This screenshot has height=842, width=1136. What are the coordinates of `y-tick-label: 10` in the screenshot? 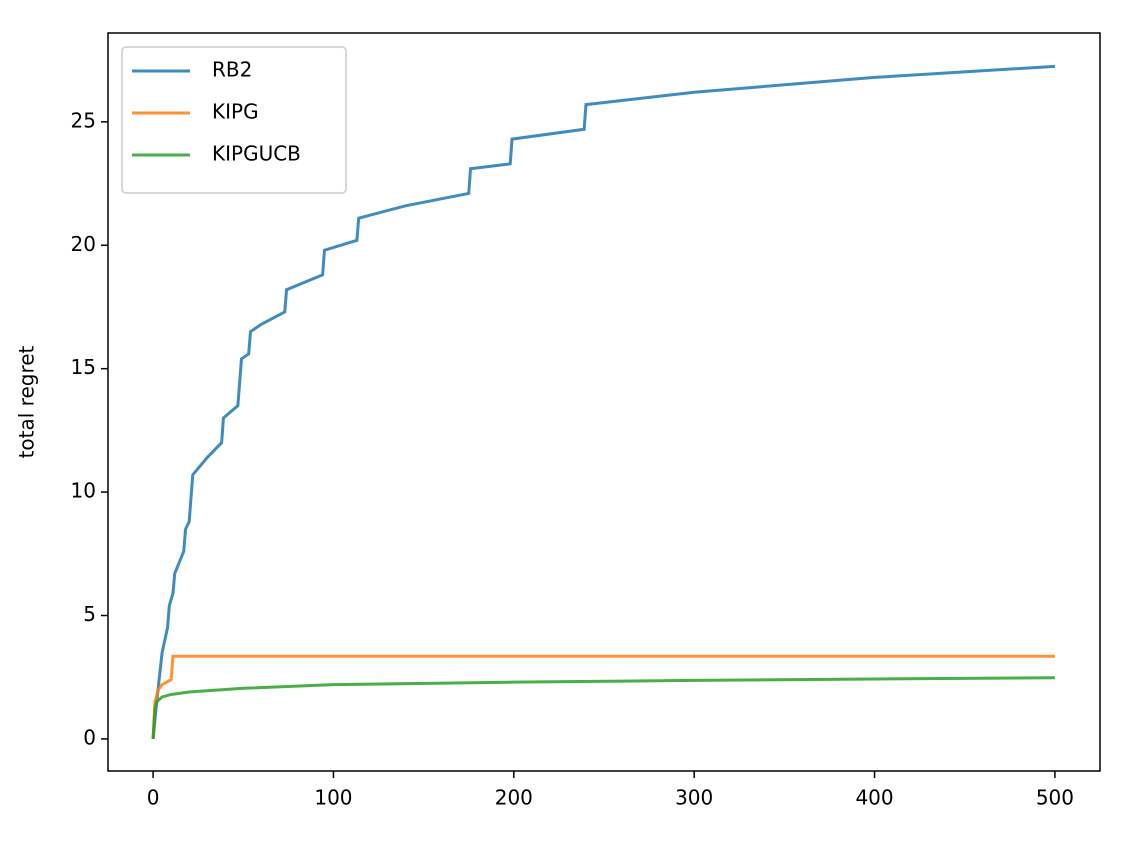 It's located at (83, 491).